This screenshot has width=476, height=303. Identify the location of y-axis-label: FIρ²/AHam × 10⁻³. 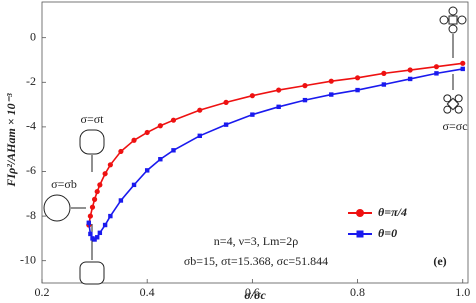
(11, 140).